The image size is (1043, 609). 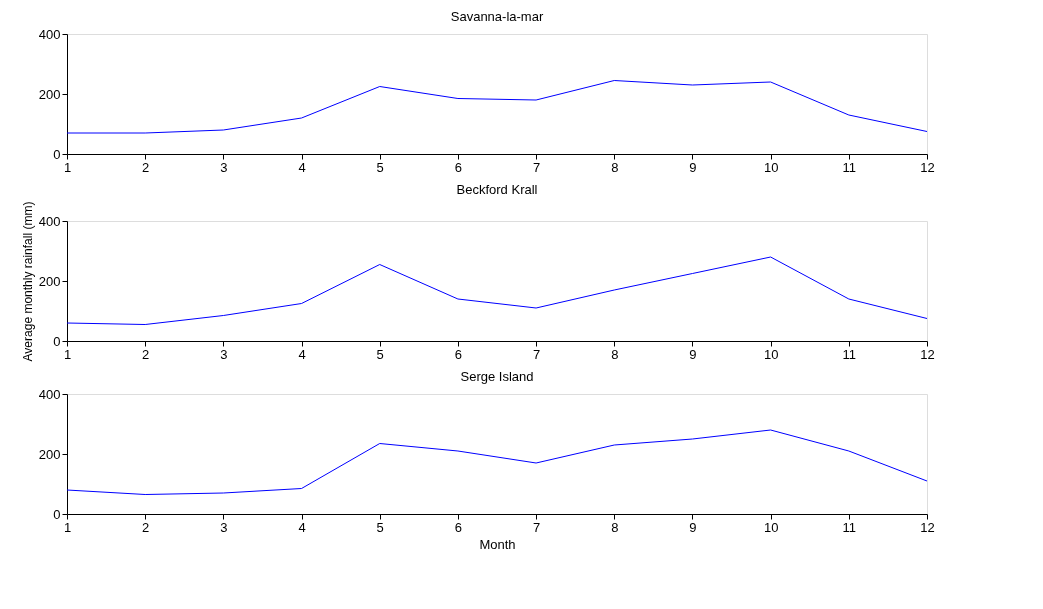 I want to click on x-axis-title: Month, so click(x=497, y=544).